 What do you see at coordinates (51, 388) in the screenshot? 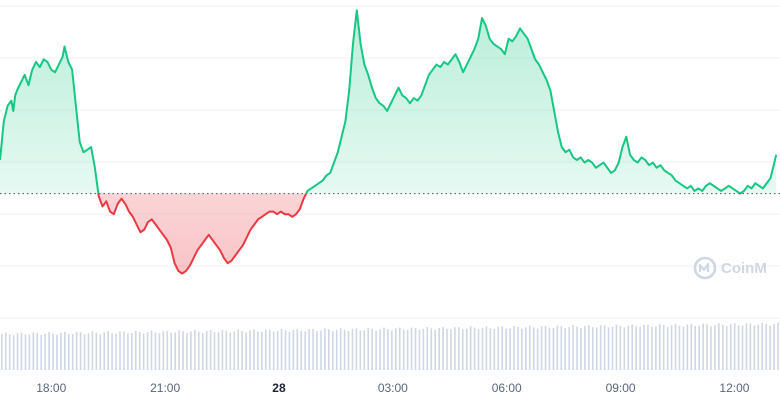
I see `x-tick-label: 18:00` at bounding box center [51, 388].